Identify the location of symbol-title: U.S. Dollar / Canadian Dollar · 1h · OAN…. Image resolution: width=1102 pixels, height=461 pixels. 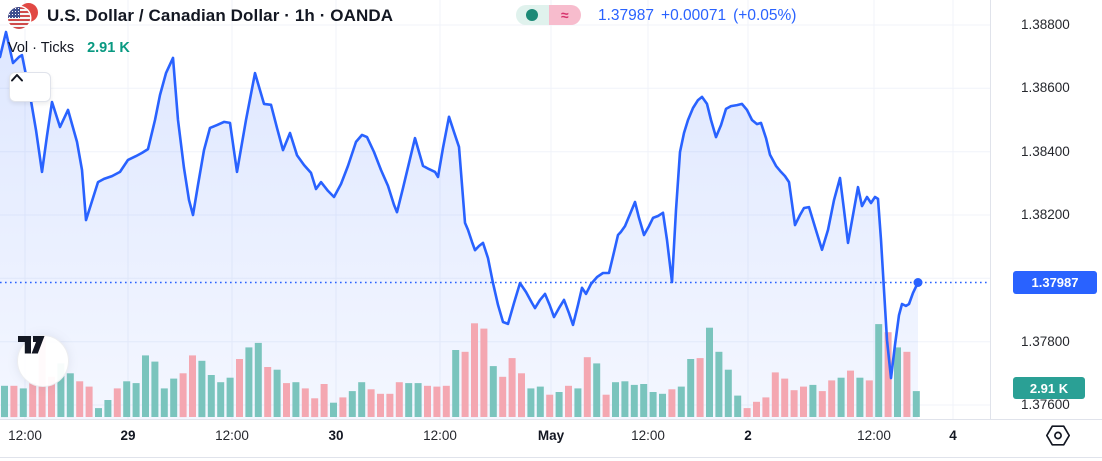
(220, 15).